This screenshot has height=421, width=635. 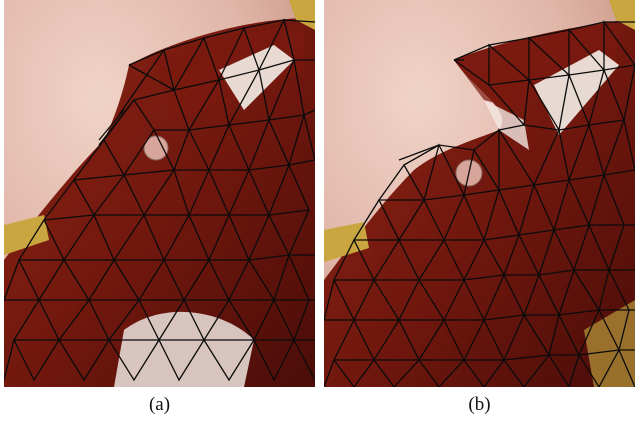 What do you see at coordinates (479, 404) in the screenshot?
I see `caption-b: (b)` at bounding box center [479, 404].